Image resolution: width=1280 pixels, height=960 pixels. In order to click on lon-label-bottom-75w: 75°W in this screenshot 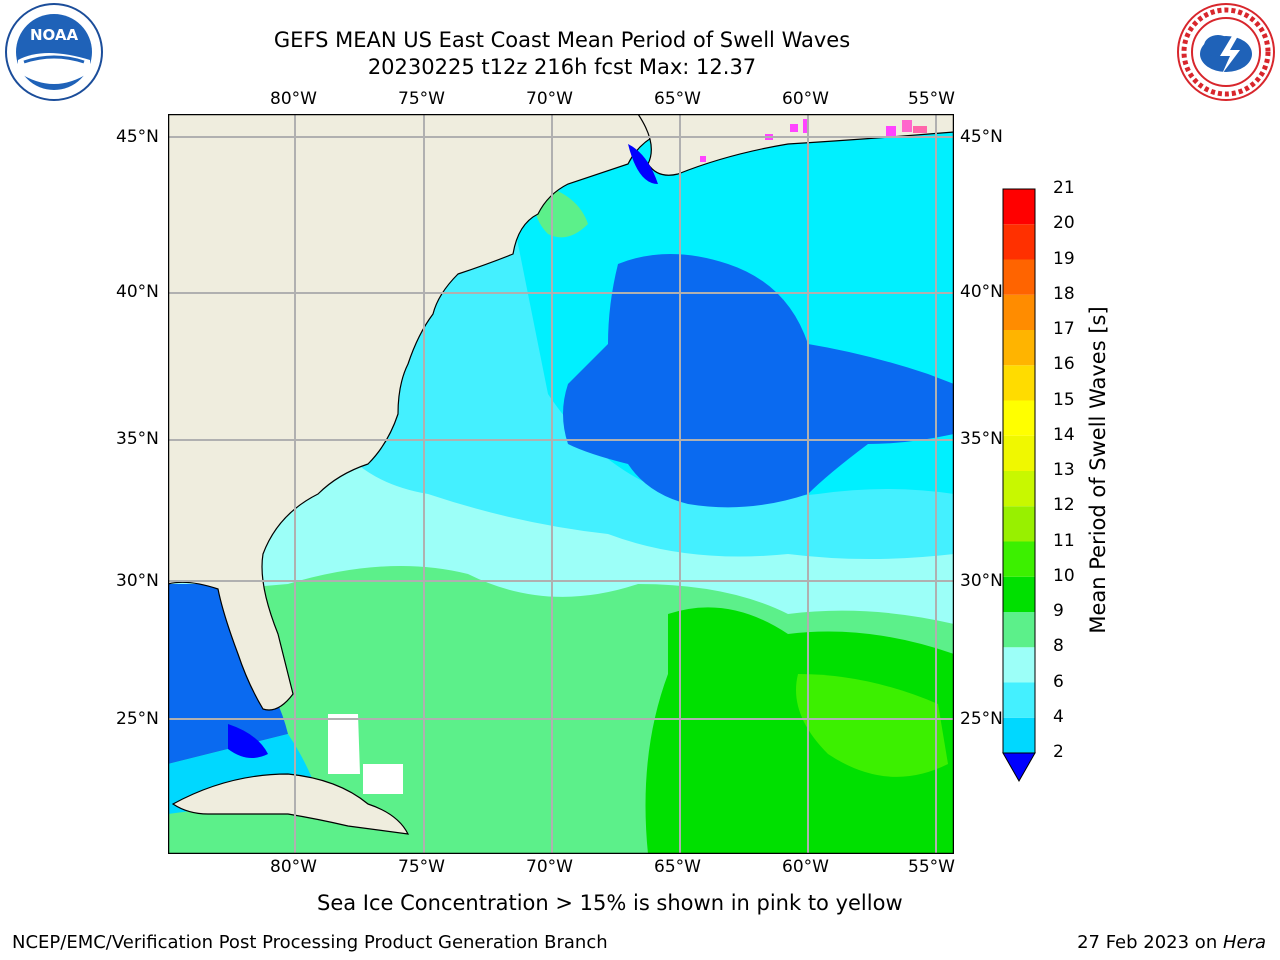, I will do `click(421, 867)`.